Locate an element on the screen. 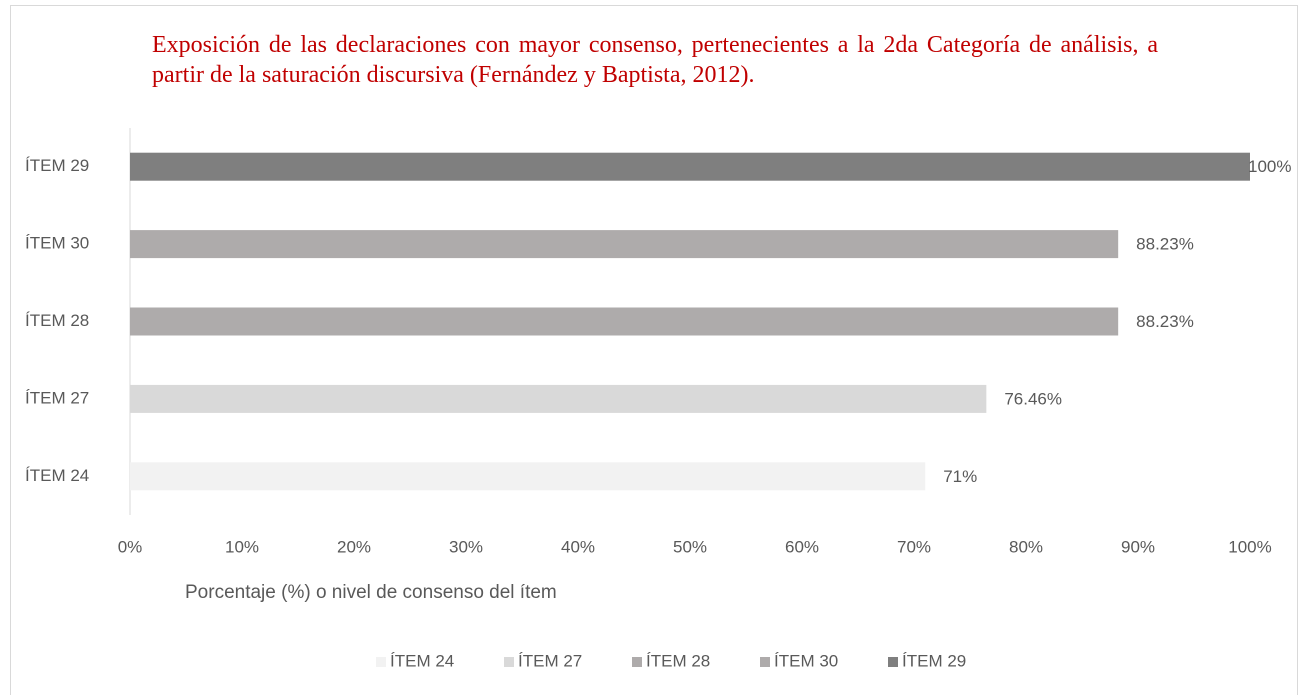 This screenshot has width=1308, height=695. x-tick-label: 0% is located at coordinates (130, 546).